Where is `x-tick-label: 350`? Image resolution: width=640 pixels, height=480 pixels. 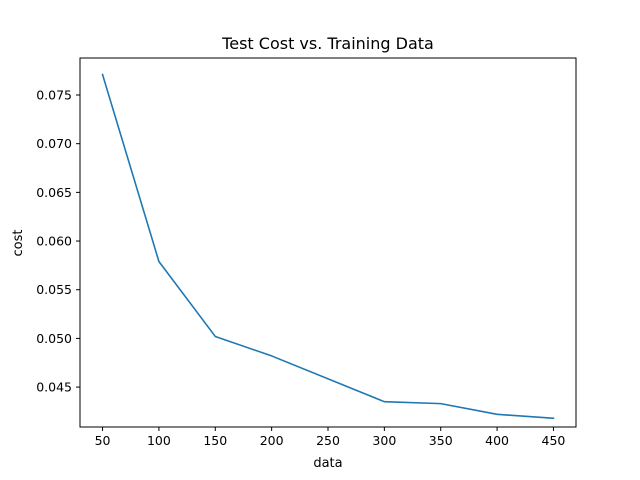
x-tick-label: 350 is located at coordinates (441, 440).